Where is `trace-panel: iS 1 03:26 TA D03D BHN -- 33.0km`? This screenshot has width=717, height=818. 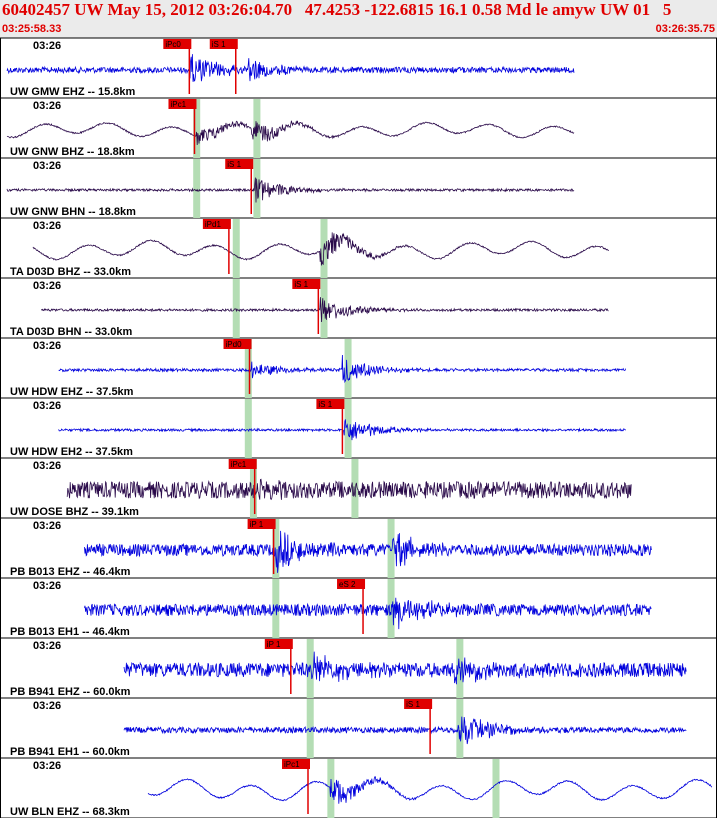
trace-panel: iS 1 03:26 TA D03D BHN -- 33.0km is located at coordinates (358, 309).